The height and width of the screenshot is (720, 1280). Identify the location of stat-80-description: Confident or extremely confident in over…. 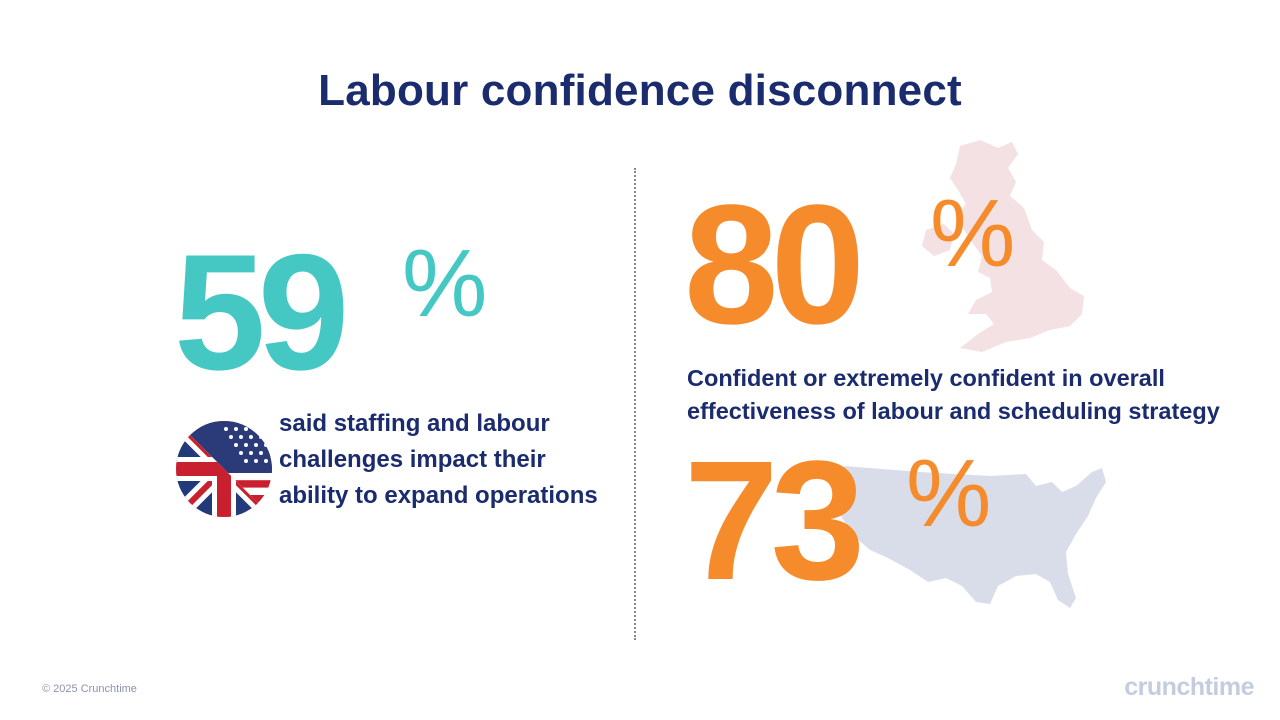
(953, 394).